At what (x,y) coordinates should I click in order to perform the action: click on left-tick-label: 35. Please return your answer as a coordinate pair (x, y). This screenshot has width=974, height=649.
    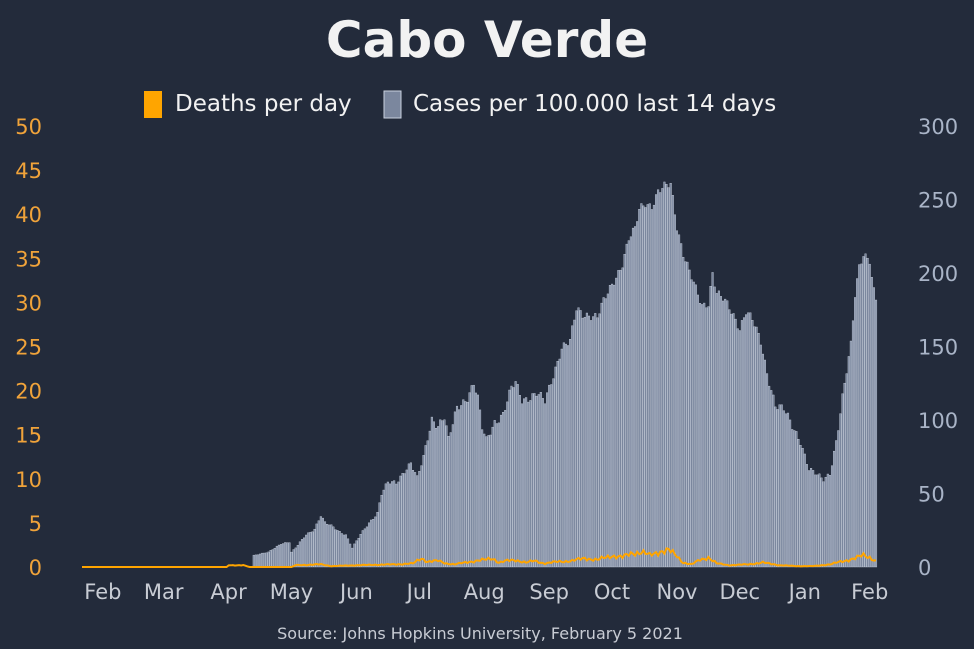
    Looking at the image, I should click on (28, 259).